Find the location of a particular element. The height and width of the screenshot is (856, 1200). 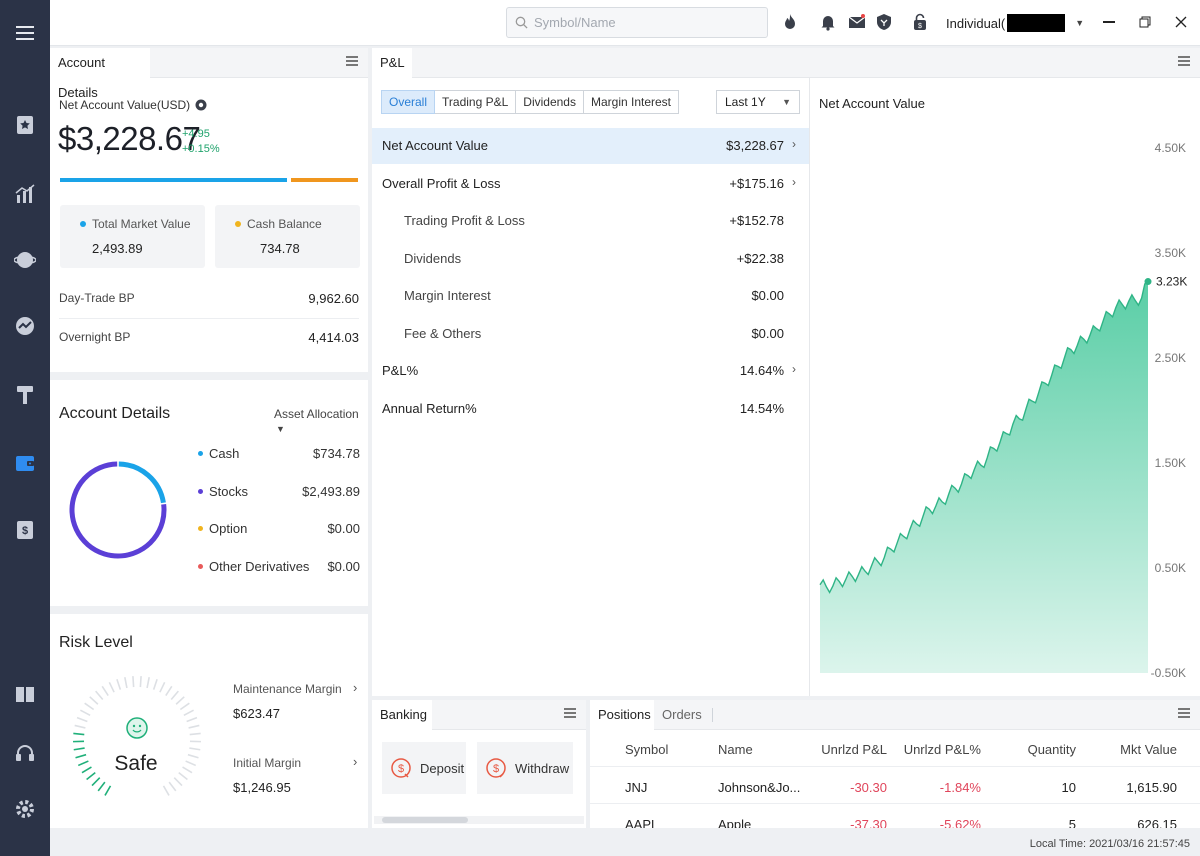

status-bar: Local Time: 2021/03/16 21:57:45 is located at coordinates (625, 843).